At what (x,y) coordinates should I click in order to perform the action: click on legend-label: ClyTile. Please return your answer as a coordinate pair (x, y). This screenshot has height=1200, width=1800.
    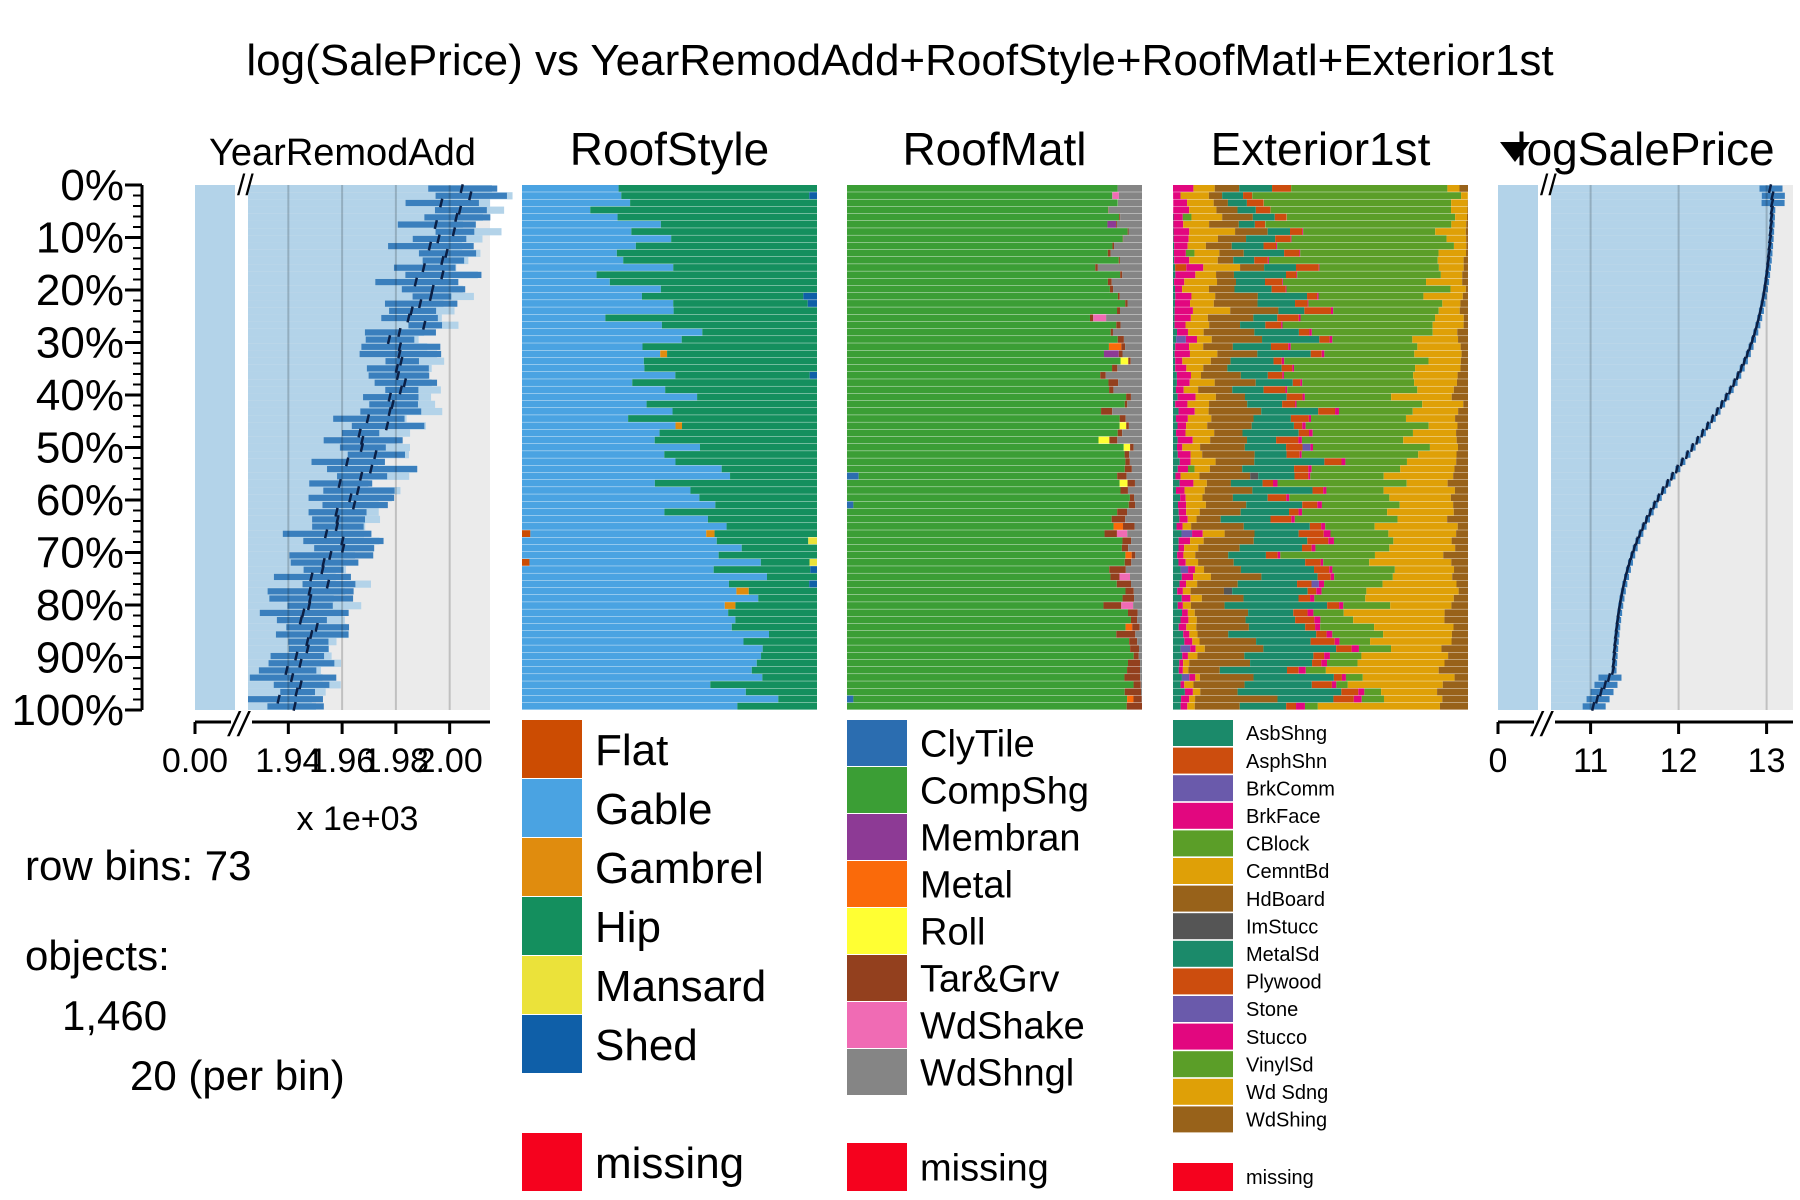
    Looking at the image, I should click on (977, 745).